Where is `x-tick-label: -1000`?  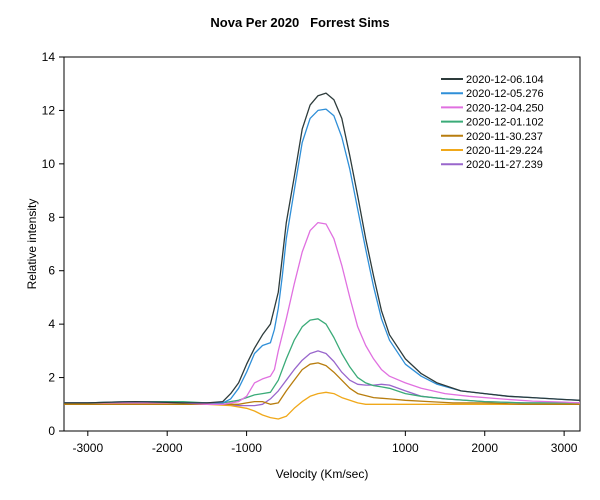 x-tick-label: -1000 is located at coordinates (246, 448).